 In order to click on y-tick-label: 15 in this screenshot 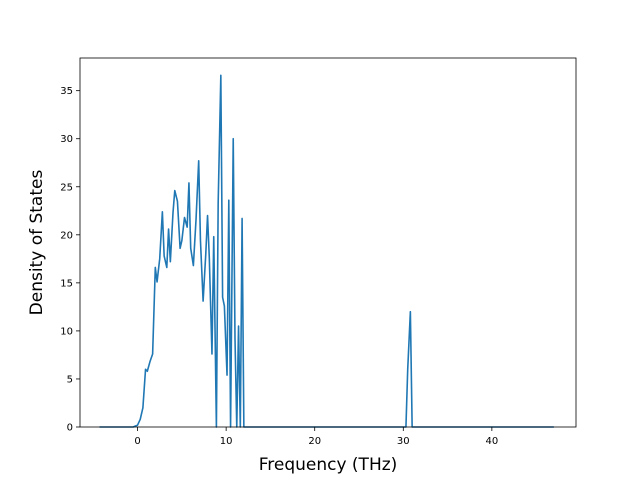, I will do `click(66, 283)`.